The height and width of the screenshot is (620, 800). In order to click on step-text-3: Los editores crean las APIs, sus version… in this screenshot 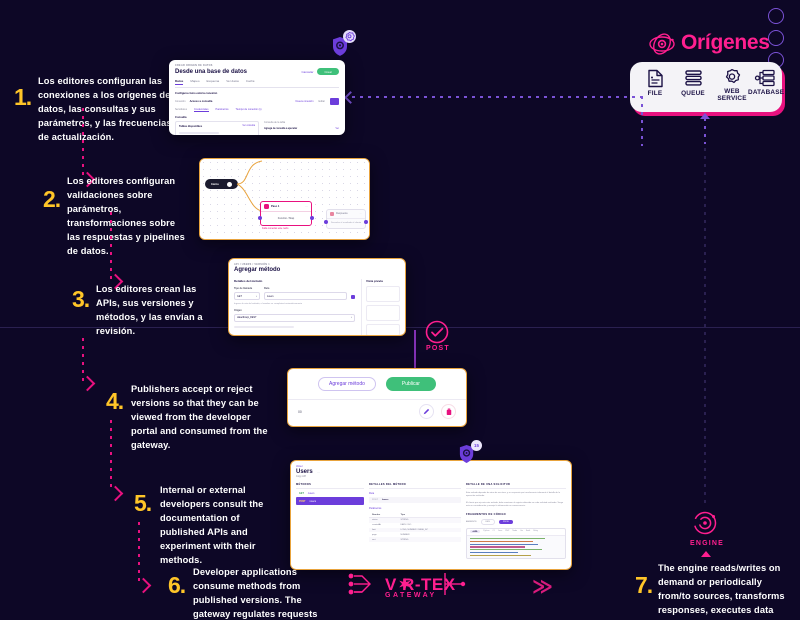, I will do `click(149, 310)`.